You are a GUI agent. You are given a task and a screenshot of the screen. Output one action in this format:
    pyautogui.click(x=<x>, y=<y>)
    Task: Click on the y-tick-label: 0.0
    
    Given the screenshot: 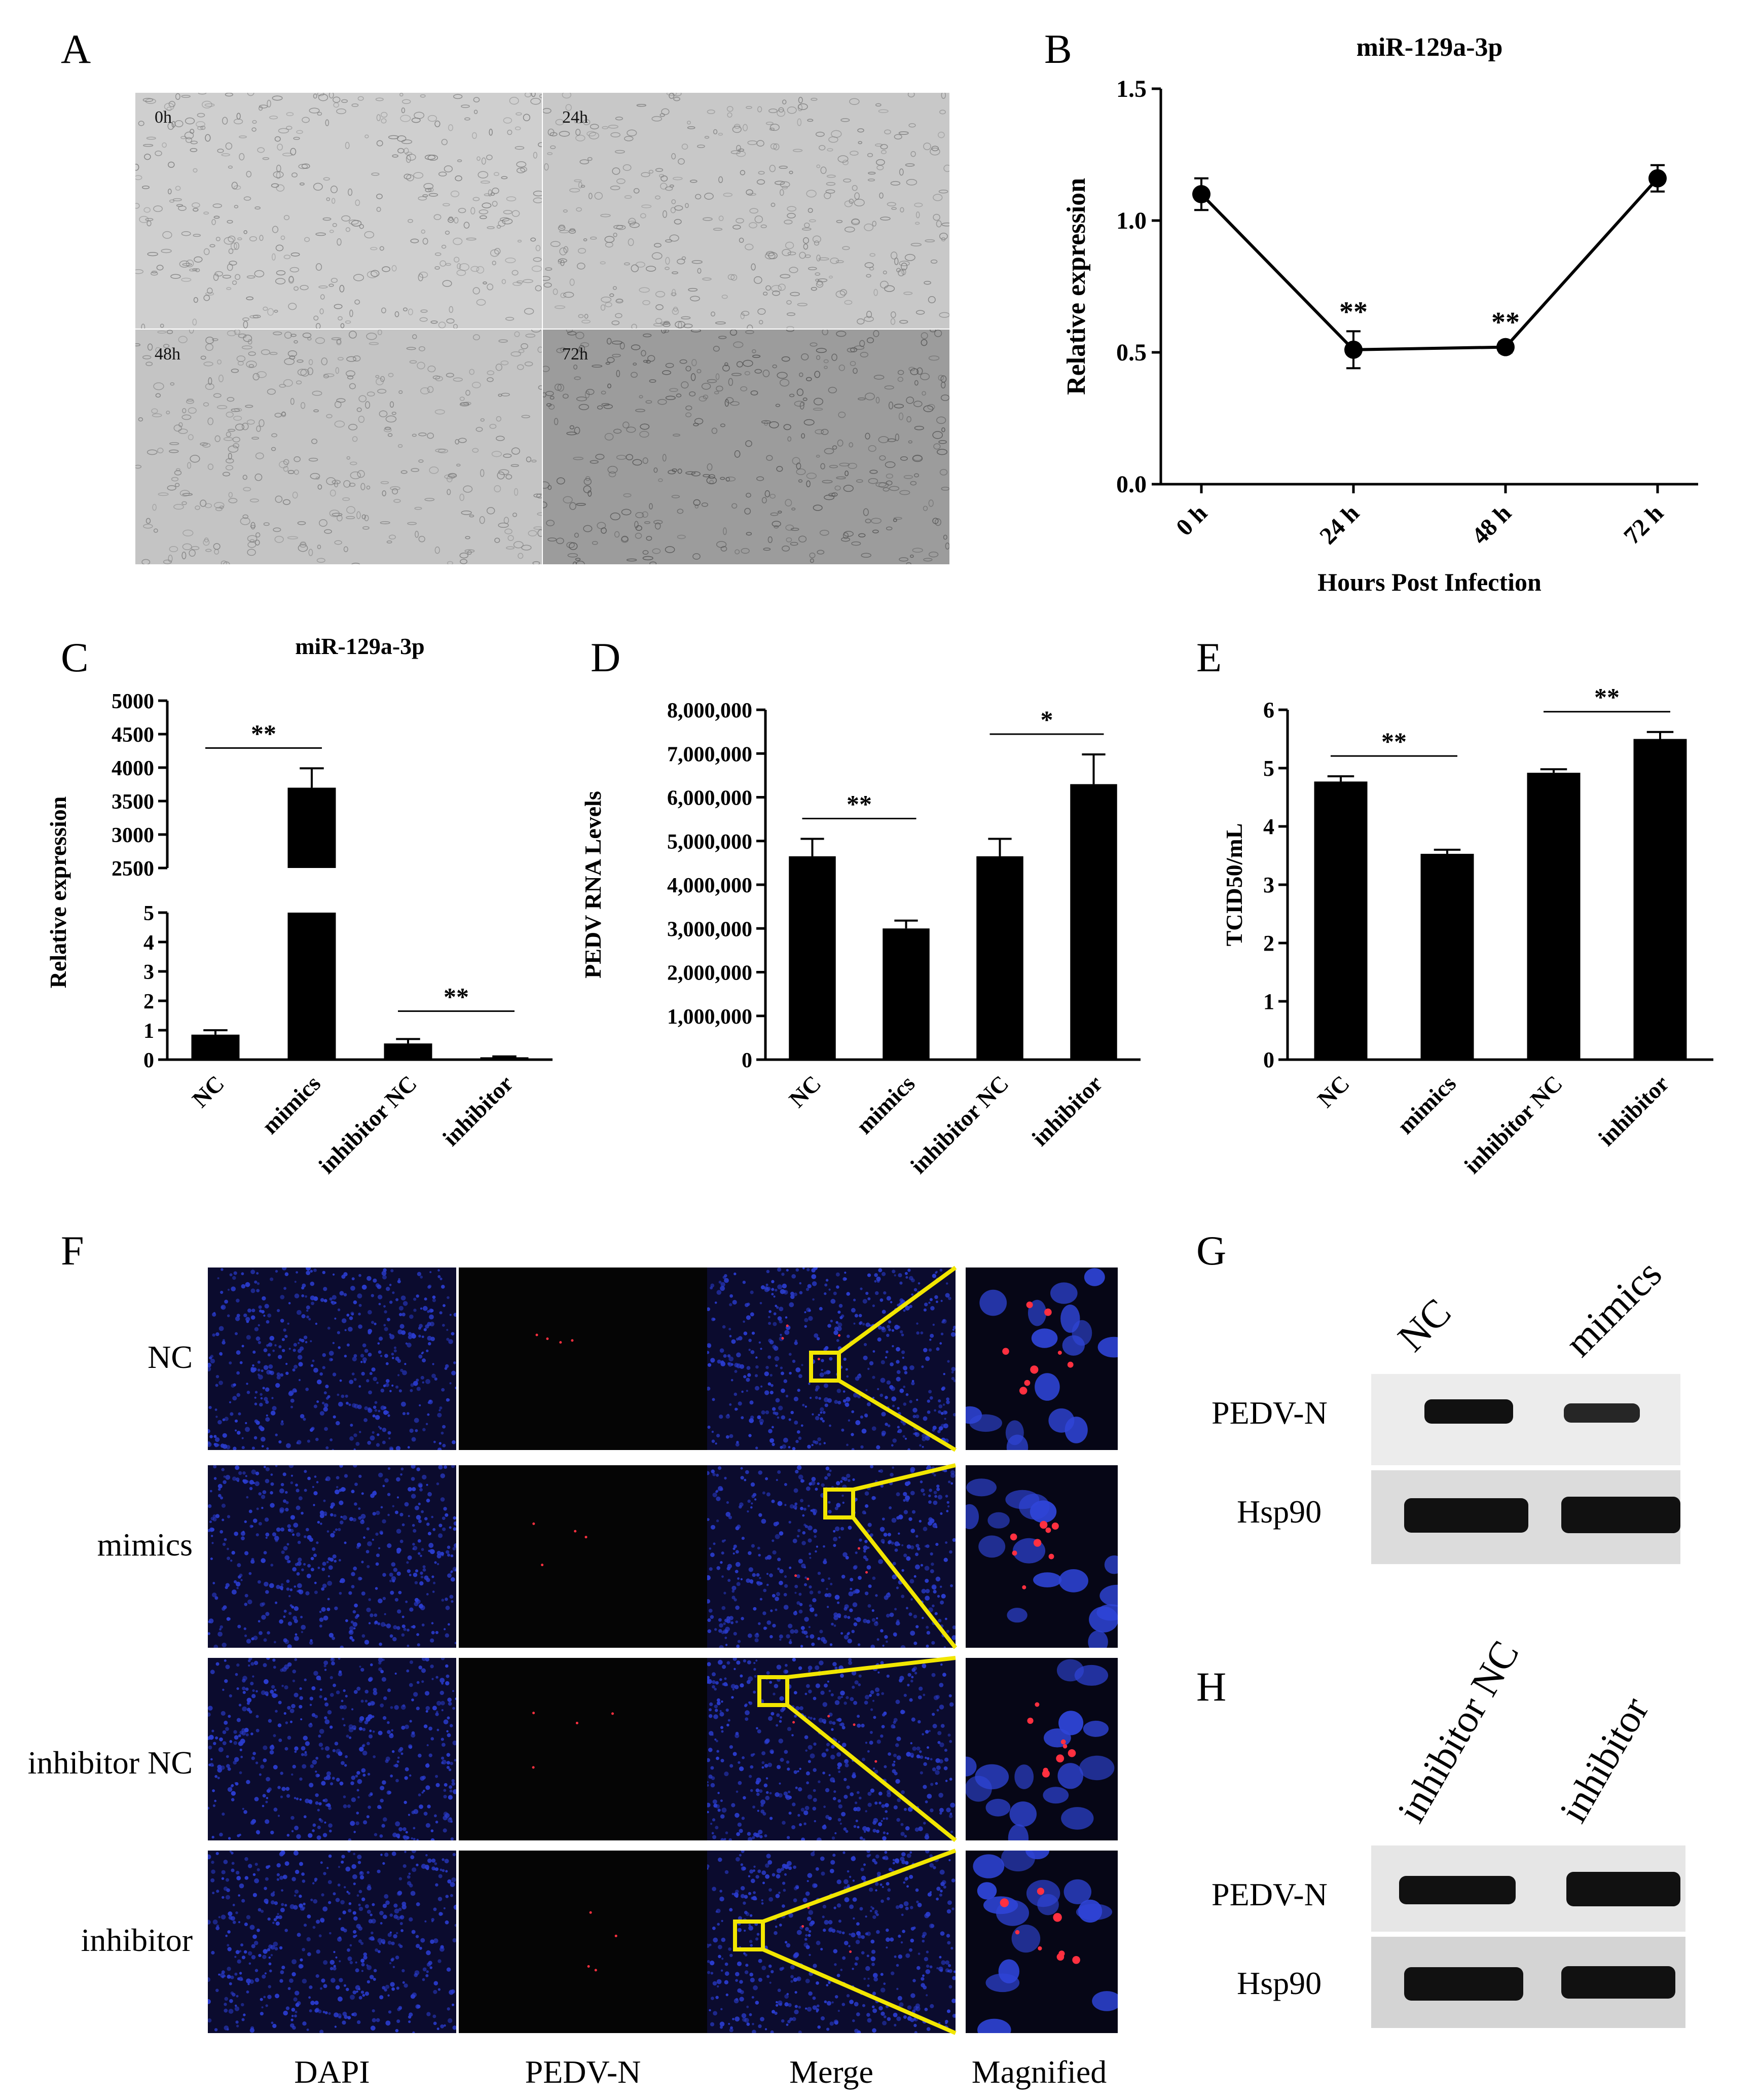 What is the action you would take?
    pyautogui.click(x=1131, y=484)
    